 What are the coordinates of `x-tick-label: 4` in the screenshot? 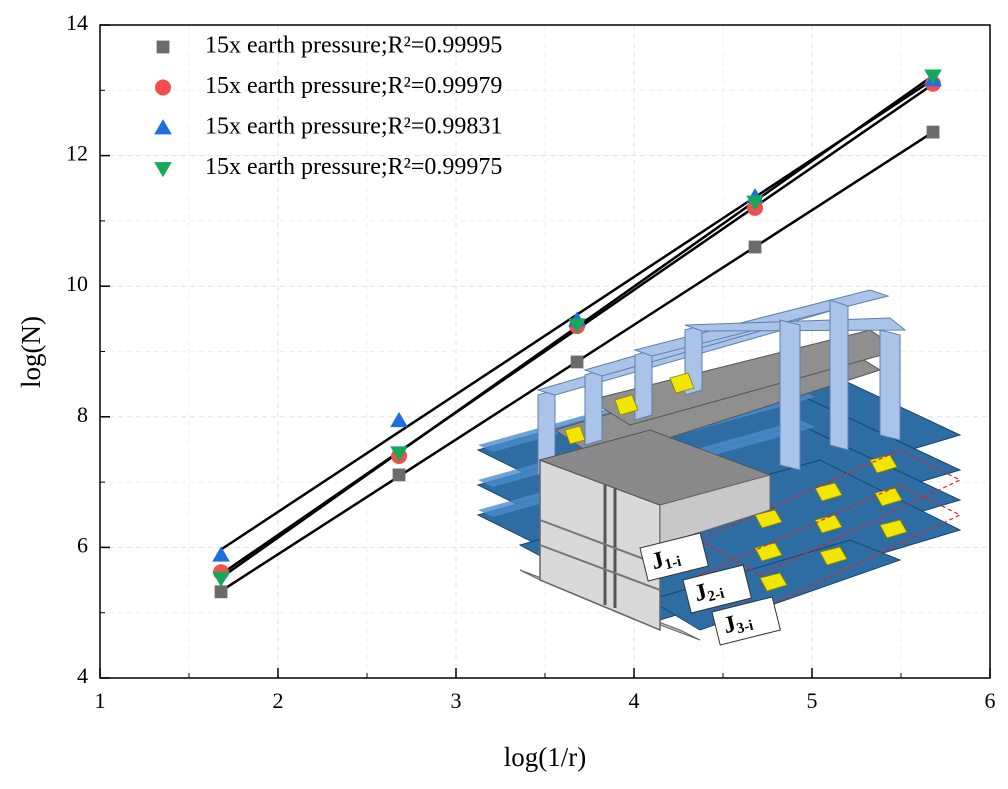 It's located at (634, 700).